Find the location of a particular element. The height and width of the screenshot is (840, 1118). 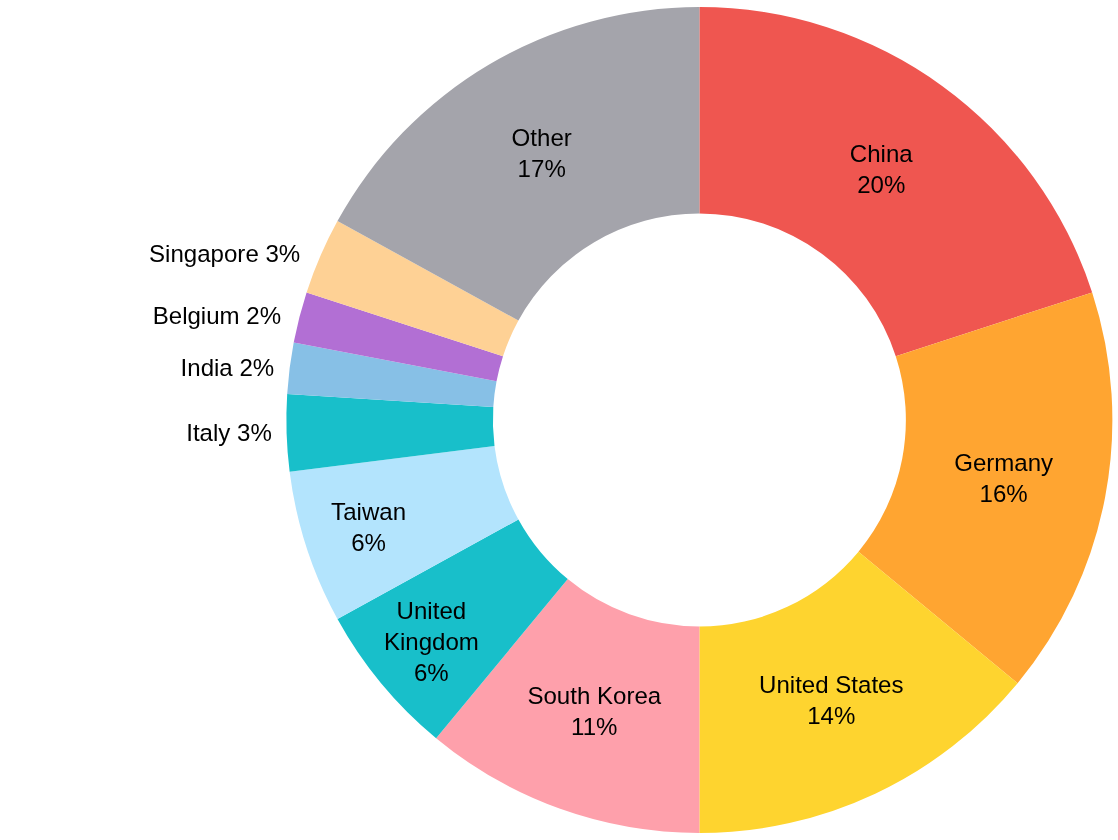

slice-label: Germany is located at coordinates (1004, 462).